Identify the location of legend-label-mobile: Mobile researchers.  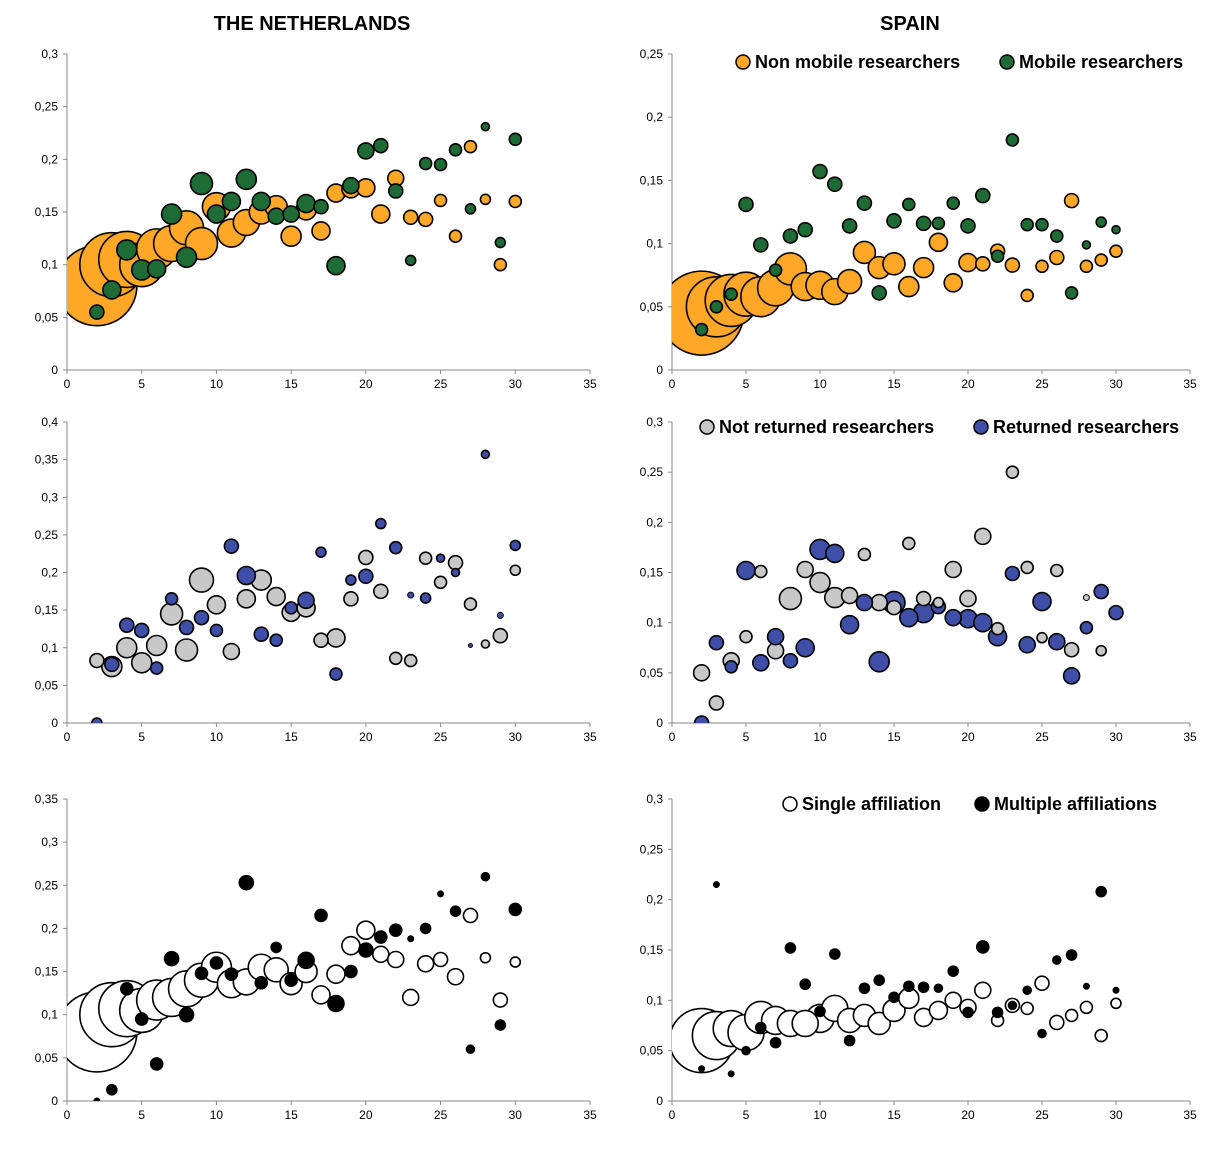
(1101, 62).